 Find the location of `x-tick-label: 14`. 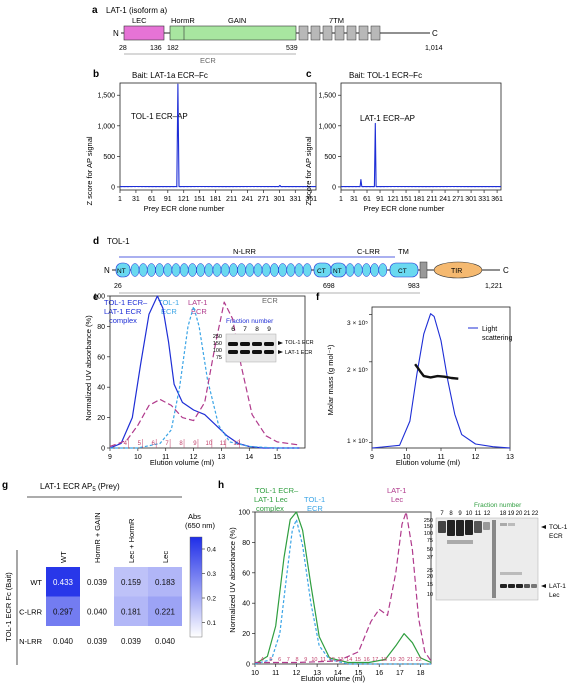

x-tick-label: 14 is located at coordinates (249, 457).